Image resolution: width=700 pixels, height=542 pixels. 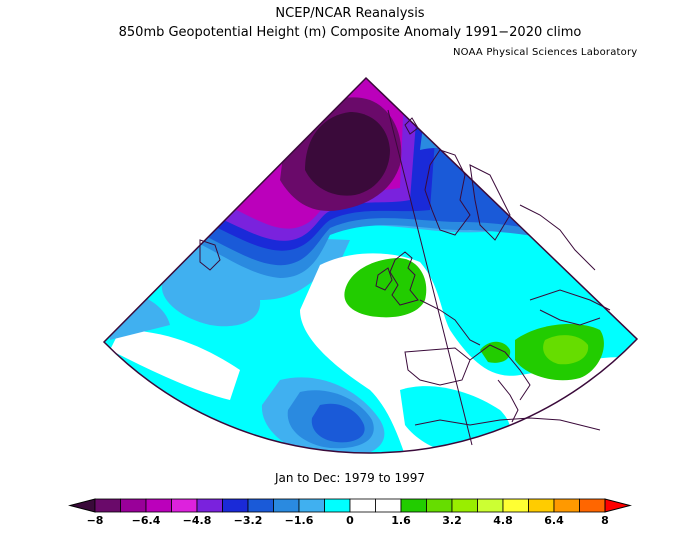 I want to click on colorbar-tick-label: 8, so click(x=605, y=520).